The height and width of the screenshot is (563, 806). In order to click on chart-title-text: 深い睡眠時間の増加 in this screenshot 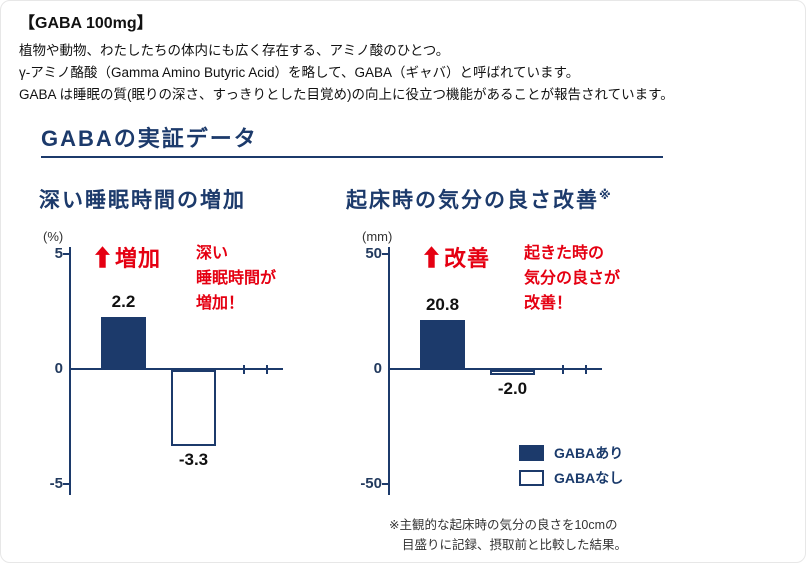, I will do `click(142, 200)`.